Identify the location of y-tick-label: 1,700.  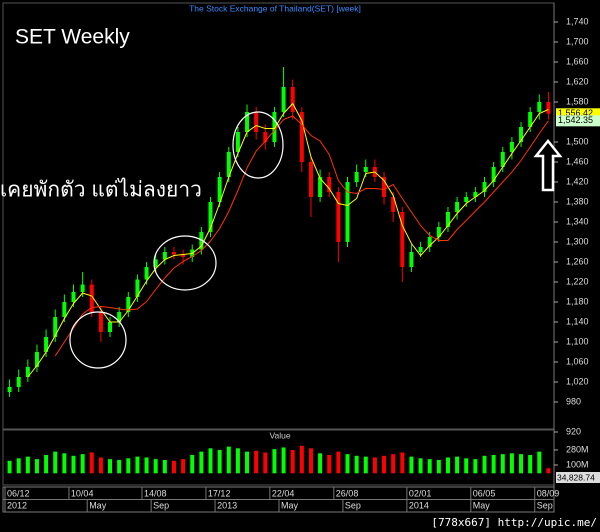
(577, 41).